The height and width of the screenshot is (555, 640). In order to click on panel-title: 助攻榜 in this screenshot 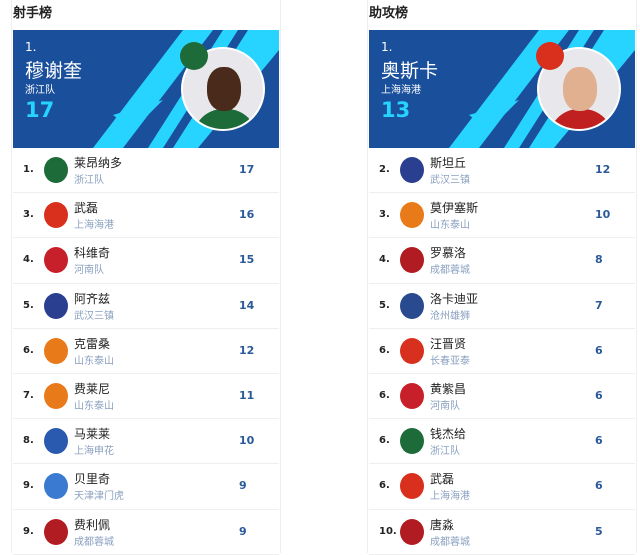, I will do `click(389, 13)`.